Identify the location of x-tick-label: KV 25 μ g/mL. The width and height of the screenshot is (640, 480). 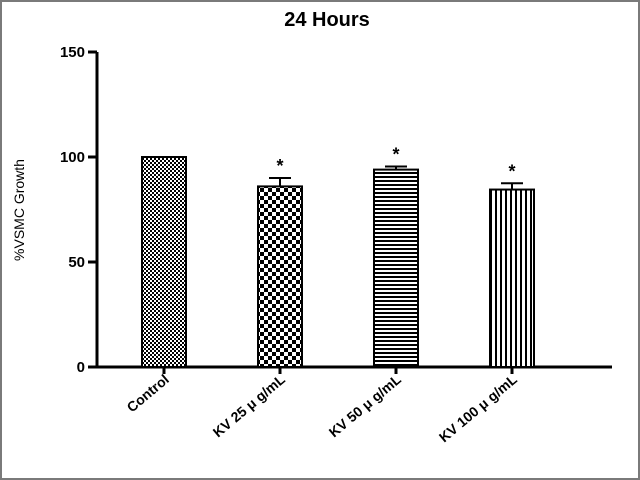
(249, 406).